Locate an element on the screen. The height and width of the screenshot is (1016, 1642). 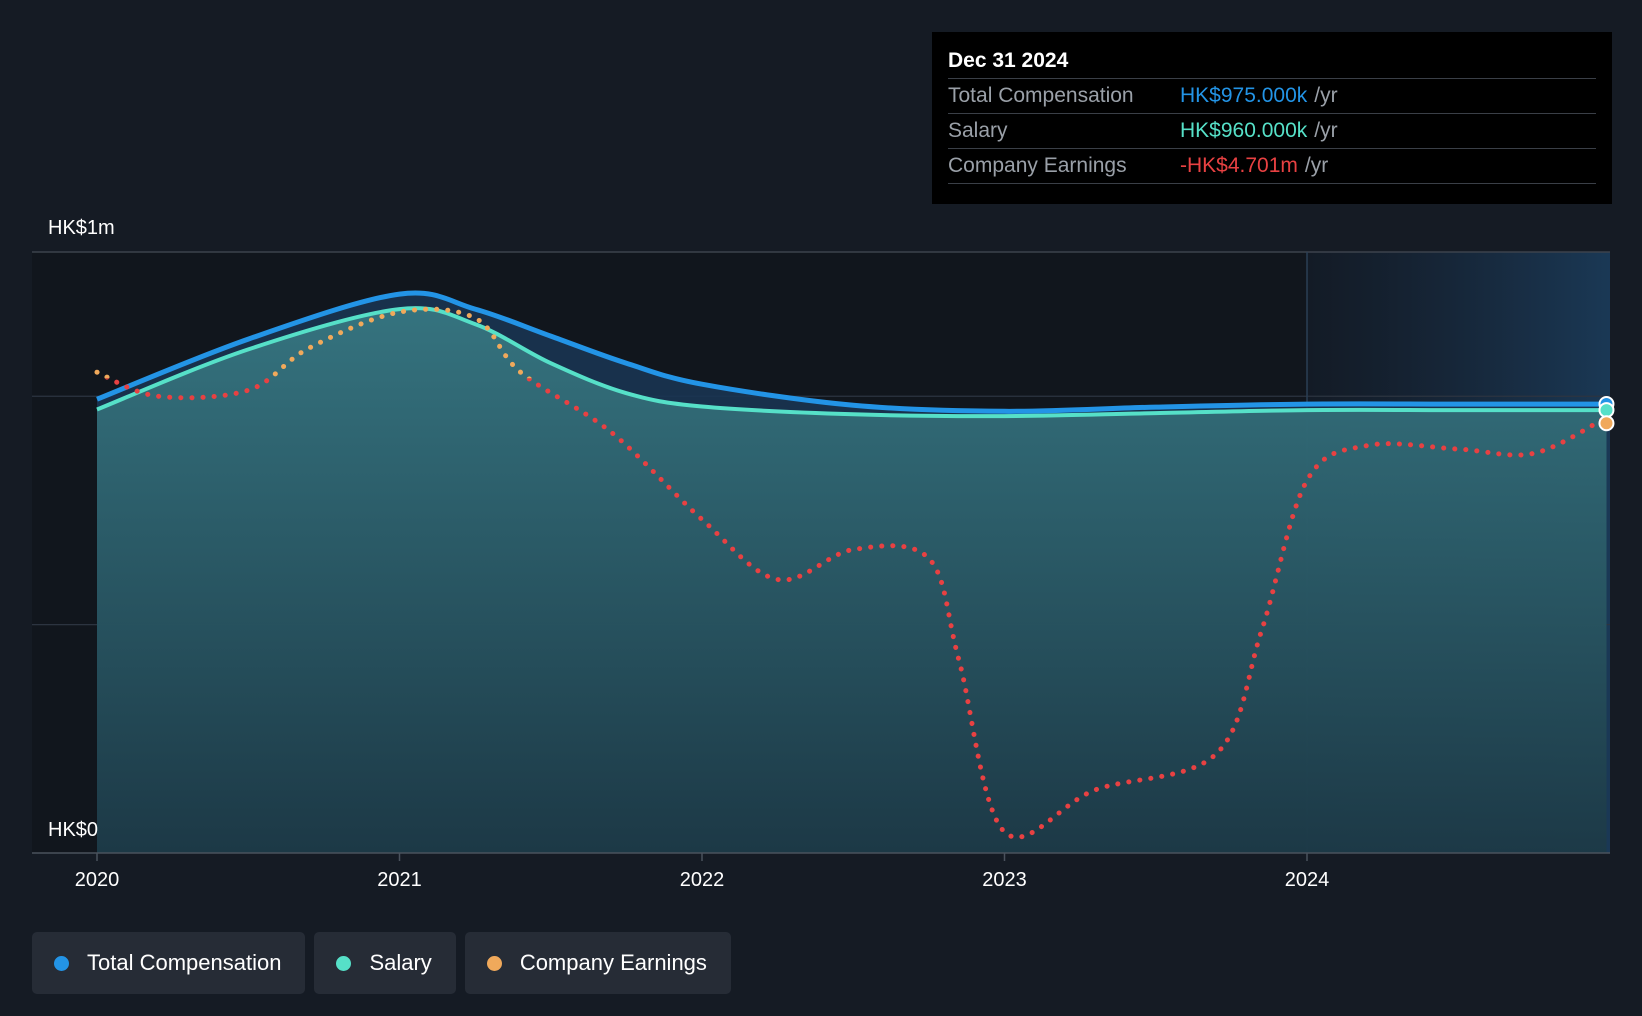
x-axis-ticks: 2020 2021 2022 2023 2024 is located at coordinates (702, 872).